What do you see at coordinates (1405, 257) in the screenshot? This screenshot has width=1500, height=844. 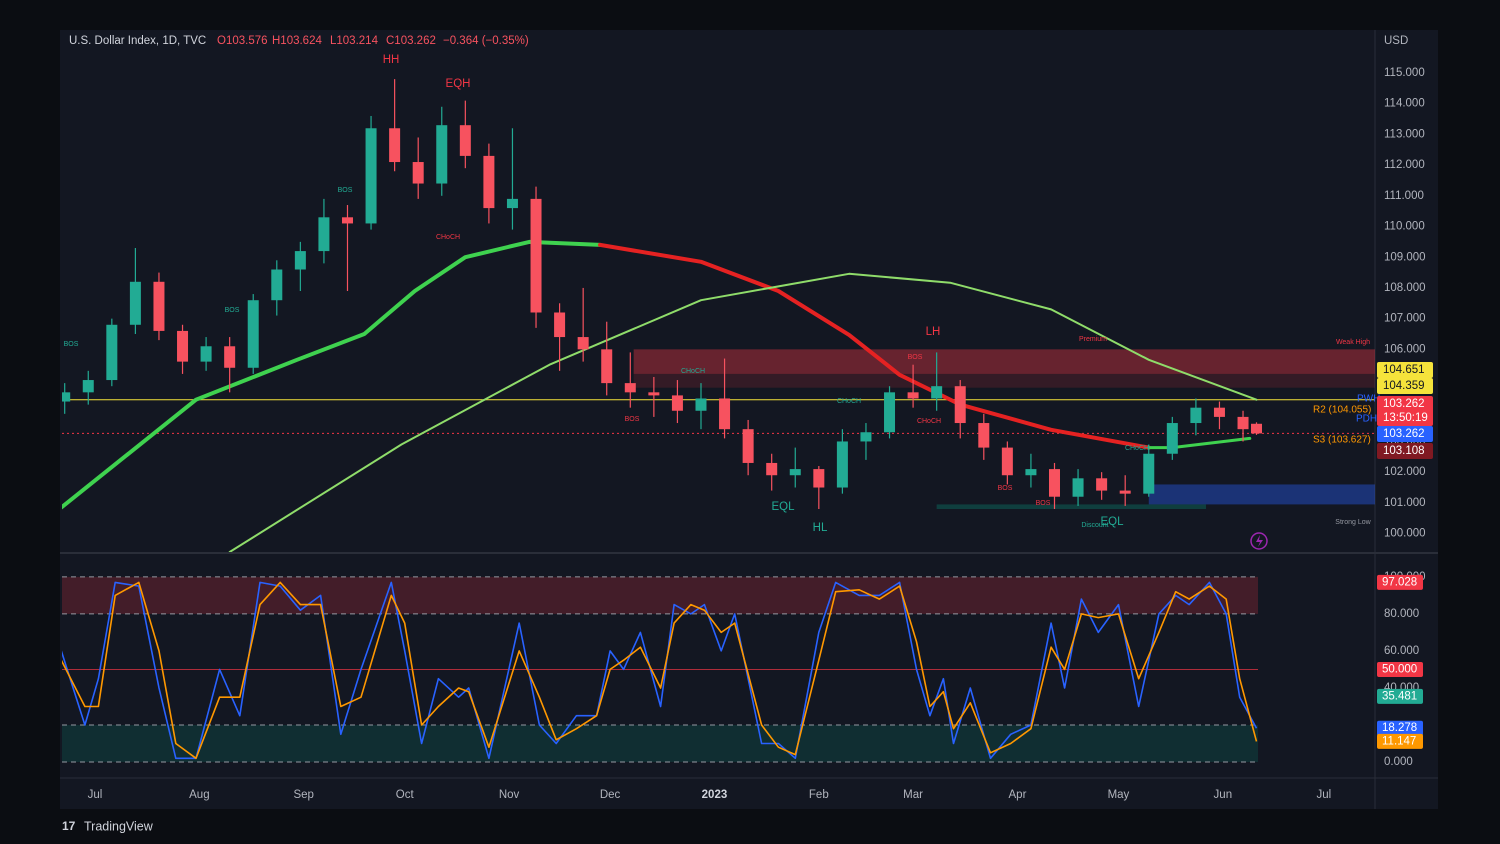 I see `y-tick-label: 109.000` at bounding box center [1405, 257].